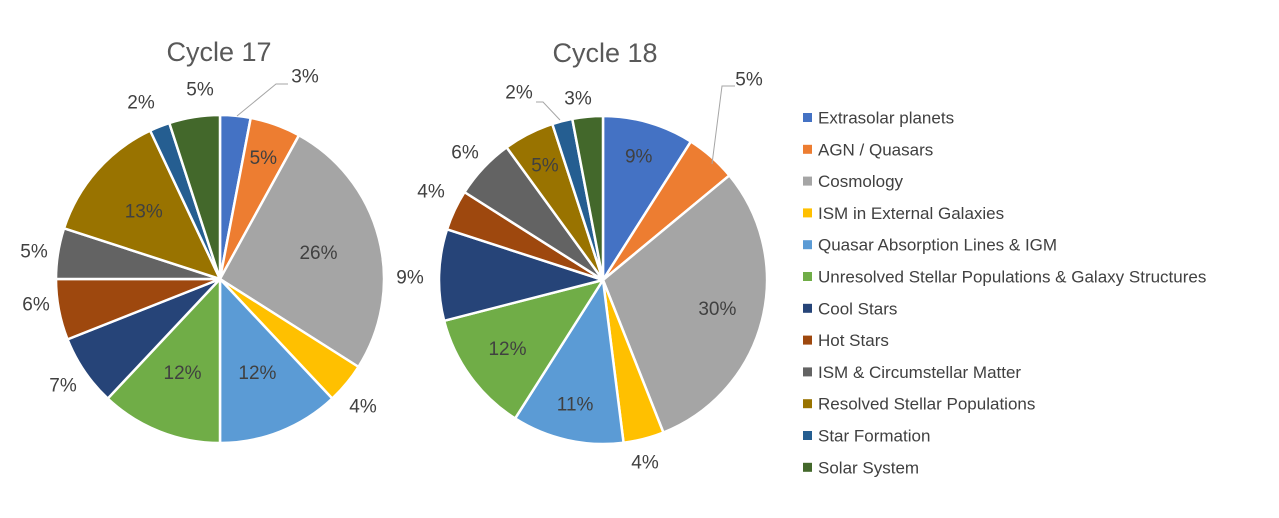  What do you see at coordinates (431, 192) in the screenshot?
I see `data-label-hot-stars: 4%` at bounding box center [431, 192].